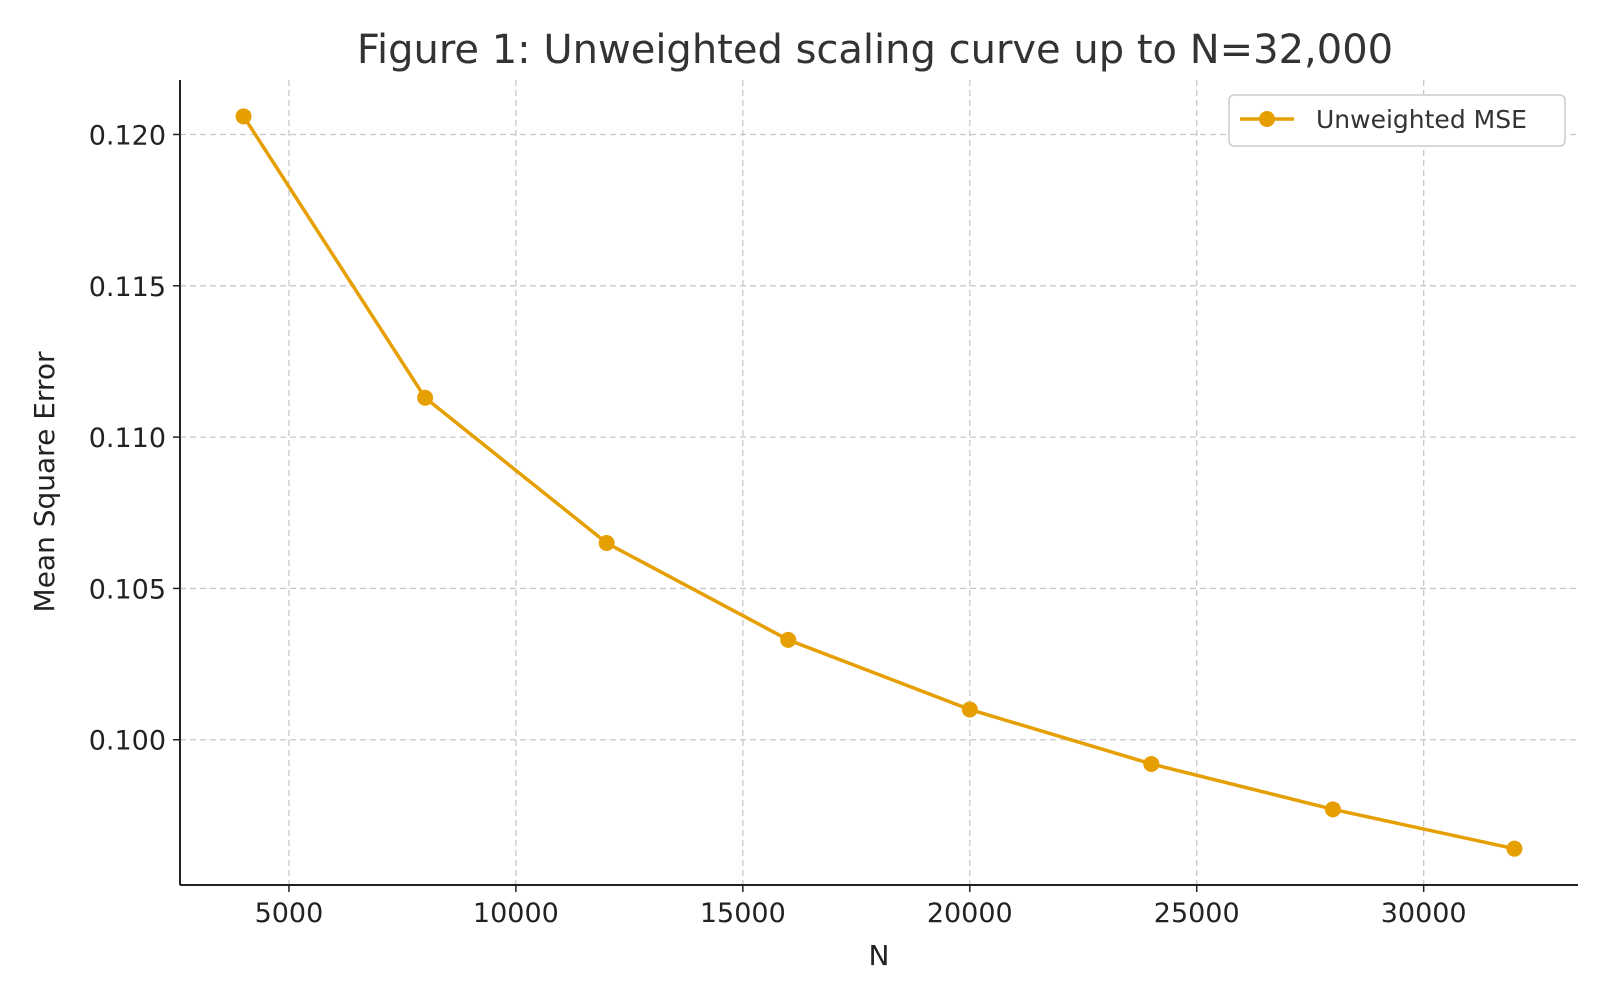 This screenshot has width=1600, height=1000. Describe the element at coordinates (1421, 119) in the screenshot. I see `legend-entry-unweighted-mse: Unweighted MSE` at that location.